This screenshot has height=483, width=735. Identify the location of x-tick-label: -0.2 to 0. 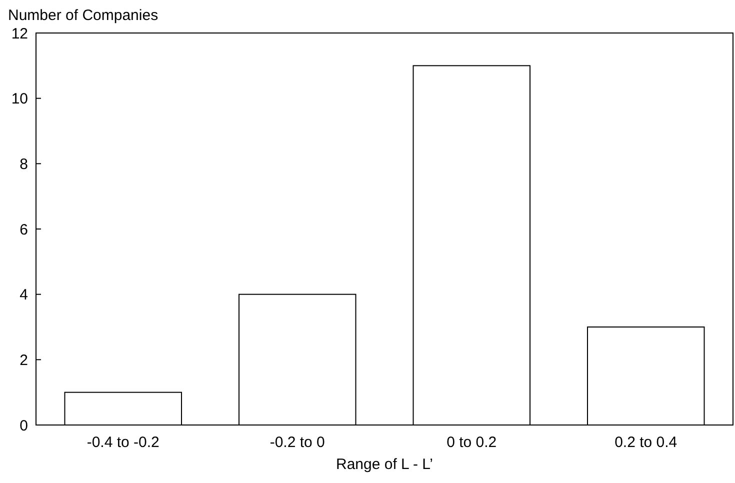
(297, 442).